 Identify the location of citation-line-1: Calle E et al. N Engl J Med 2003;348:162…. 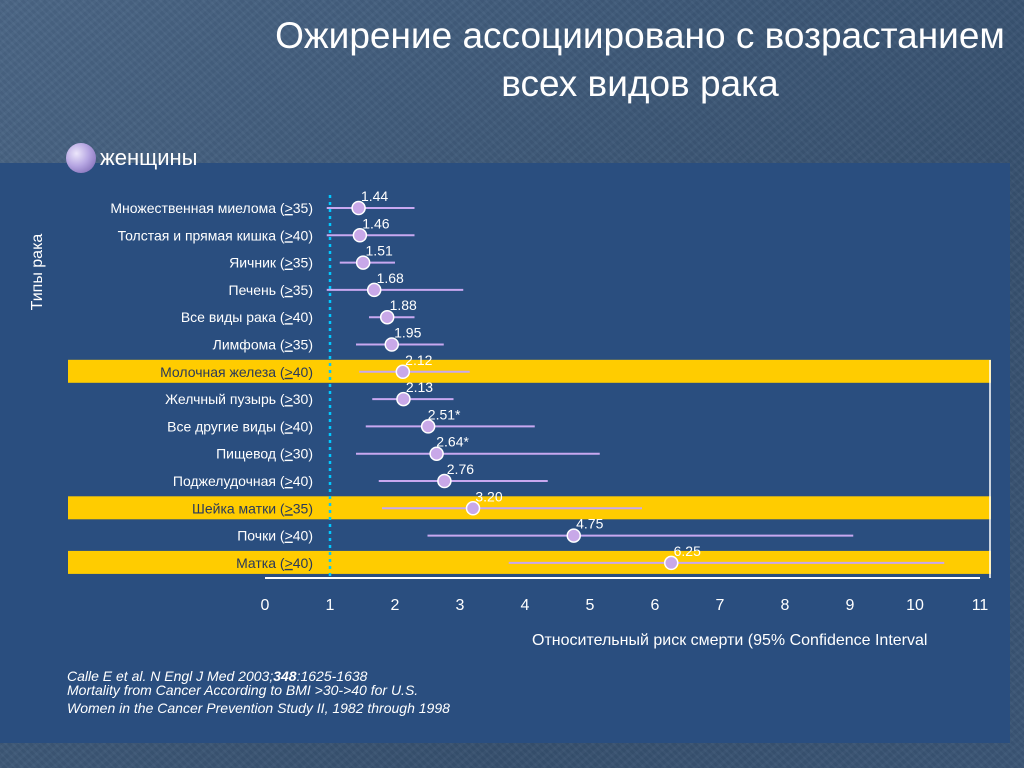
(217, 676).